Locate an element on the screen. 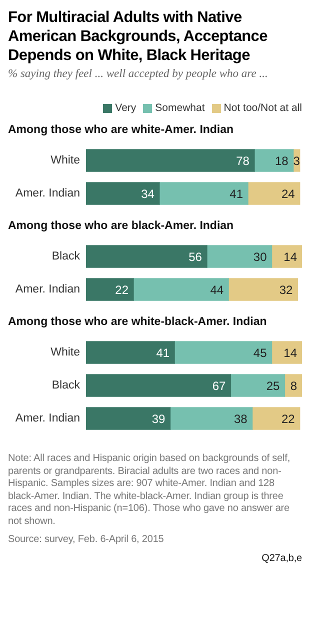 This screenshot has height=621, width=310. data-label: 67 is located at coordinates (219, 385).